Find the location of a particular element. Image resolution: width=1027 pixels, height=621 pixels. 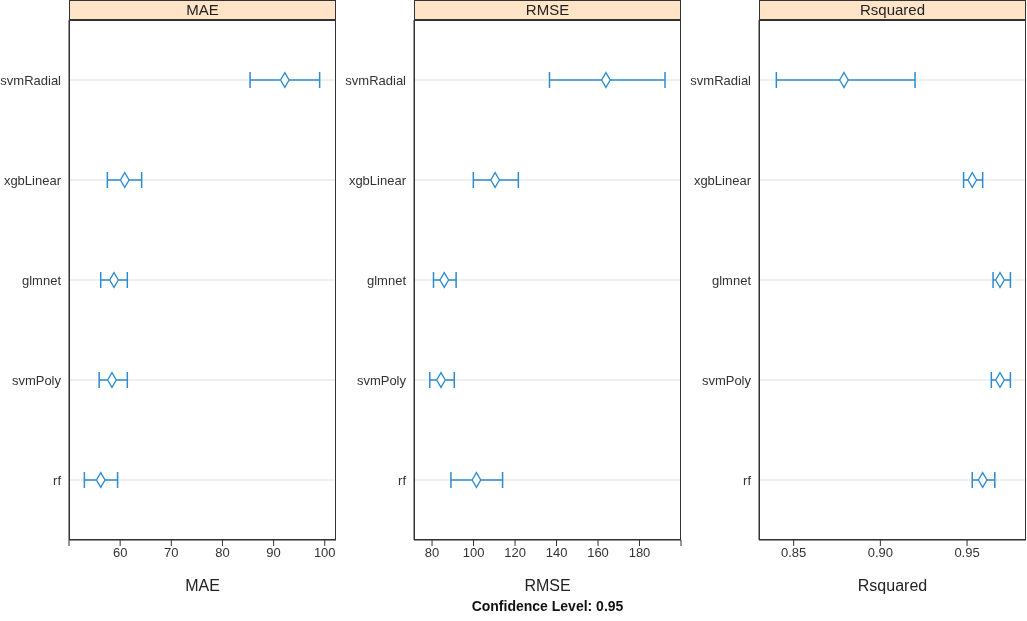

x-axis-title: Rsquared is located at coordinates (892, 585).